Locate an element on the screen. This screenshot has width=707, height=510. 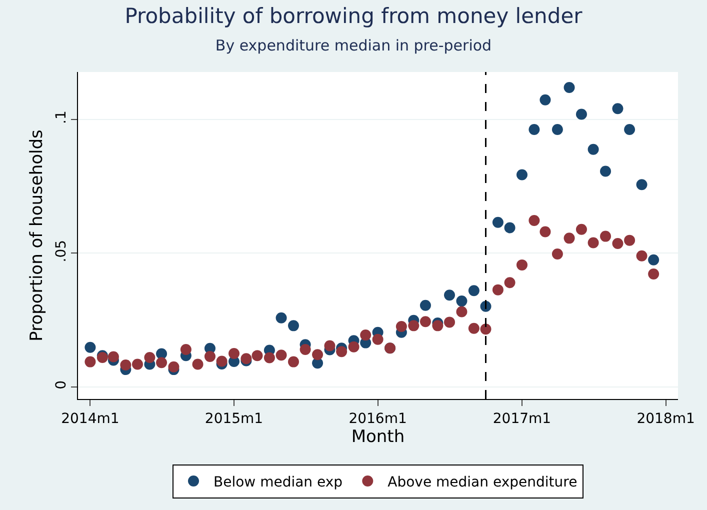
chart-title: Probability of borrowing from money lender is located at coordinates (353, 16).